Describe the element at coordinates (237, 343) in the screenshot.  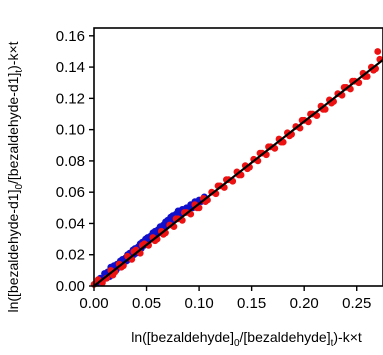
I see `x-axis-title-subscript: 0` at that location.